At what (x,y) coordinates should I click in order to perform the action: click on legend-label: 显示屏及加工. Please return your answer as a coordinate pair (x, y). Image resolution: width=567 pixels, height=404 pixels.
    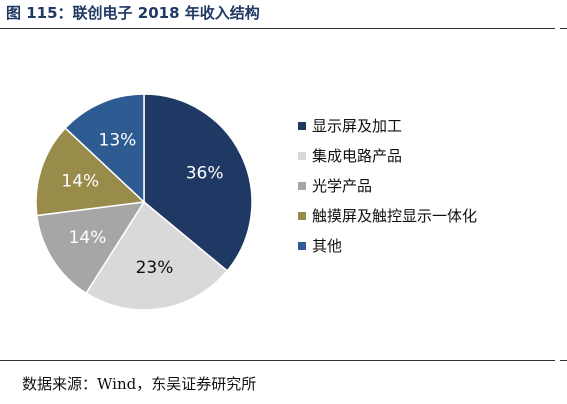
    Looking at the image, I should click on (357, 126).